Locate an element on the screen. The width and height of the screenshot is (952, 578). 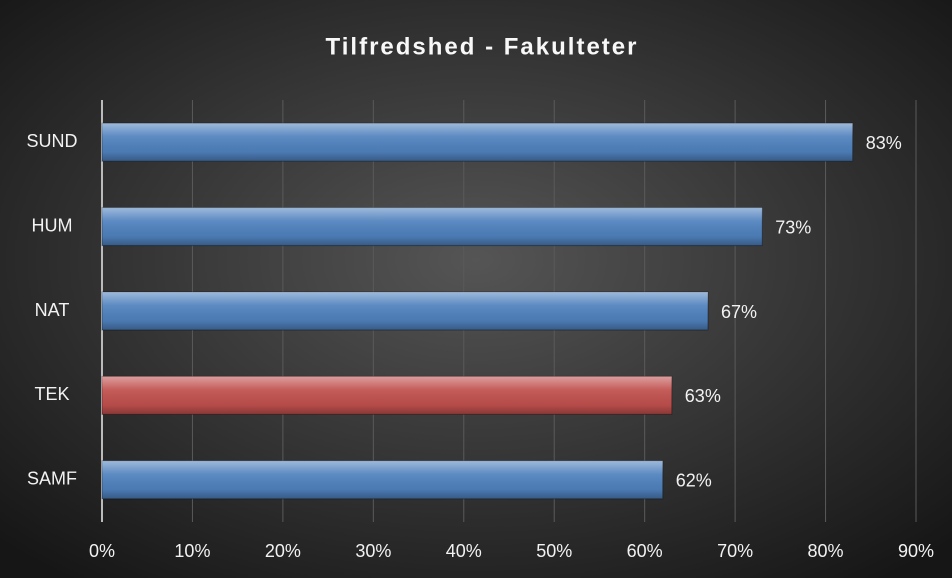
y-tick-label: HUM is located at coordinates (52, 225).